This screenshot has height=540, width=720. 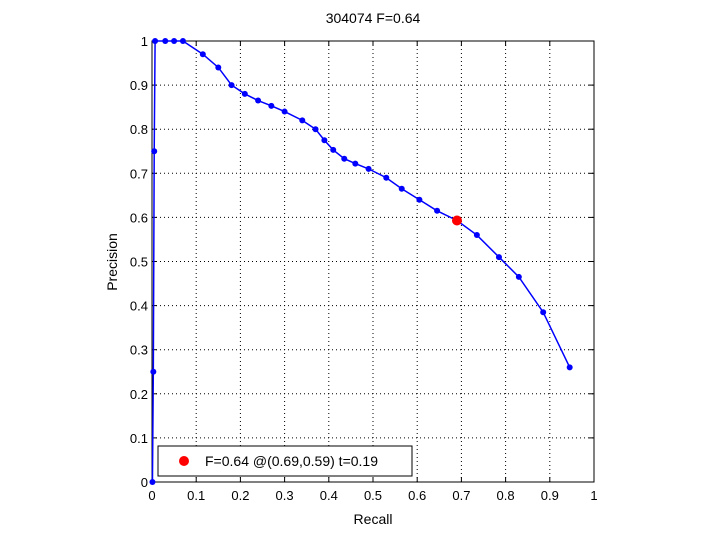 What do you see at coordinates (285, 495) in the screenshot?
I see `x-tick-label: 0.3` at bounding box center [285, 495].